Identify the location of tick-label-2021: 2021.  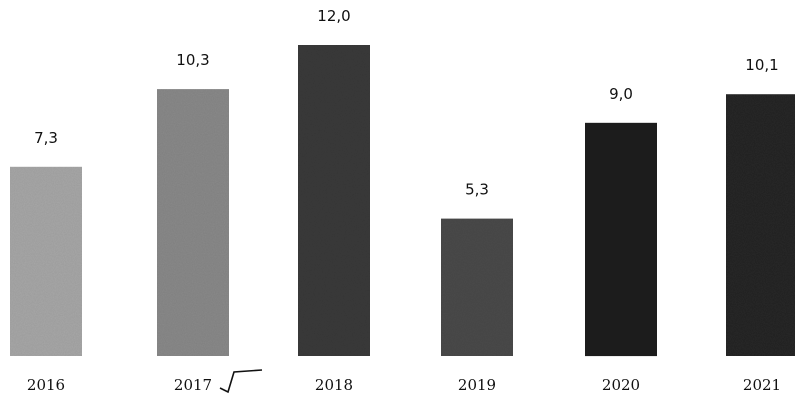
(762, 385).